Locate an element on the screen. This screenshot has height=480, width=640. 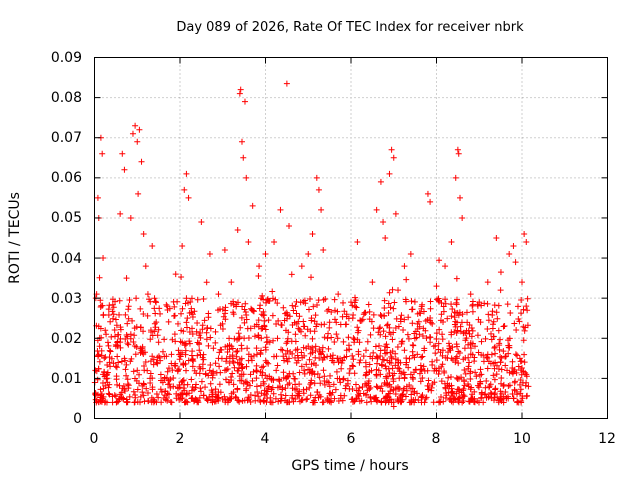
x-tick-label-6: 6 is located at coordinates (351, 439).